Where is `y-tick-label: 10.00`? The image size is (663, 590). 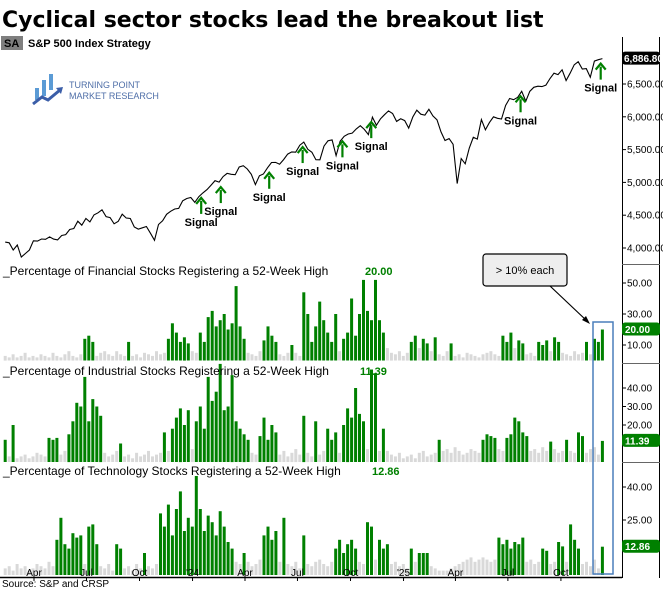
y-tick-label: 10.00 is located at coordinates (639, 346).